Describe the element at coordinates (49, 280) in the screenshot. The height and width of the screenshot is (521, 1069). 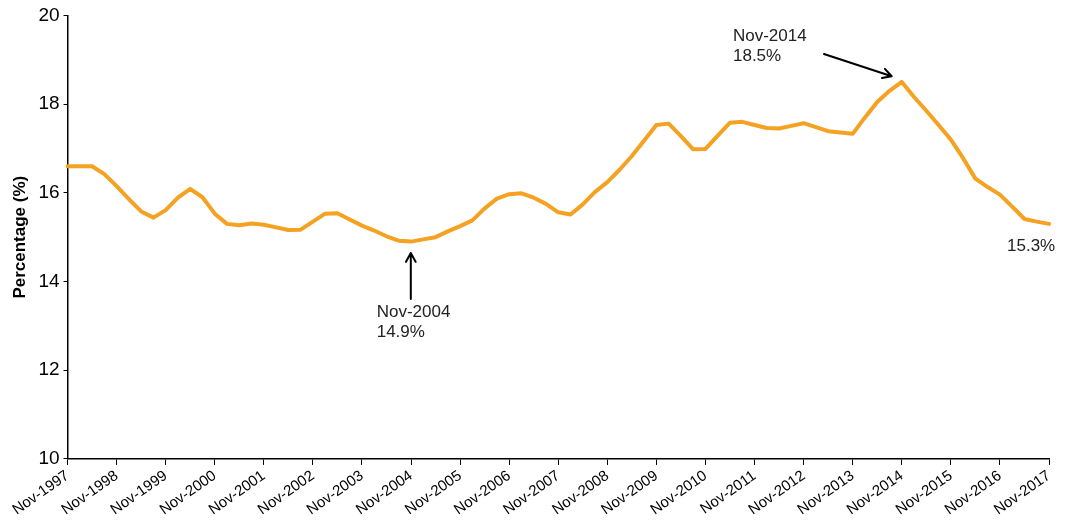
I see `y-tick-label: 14` at that location.